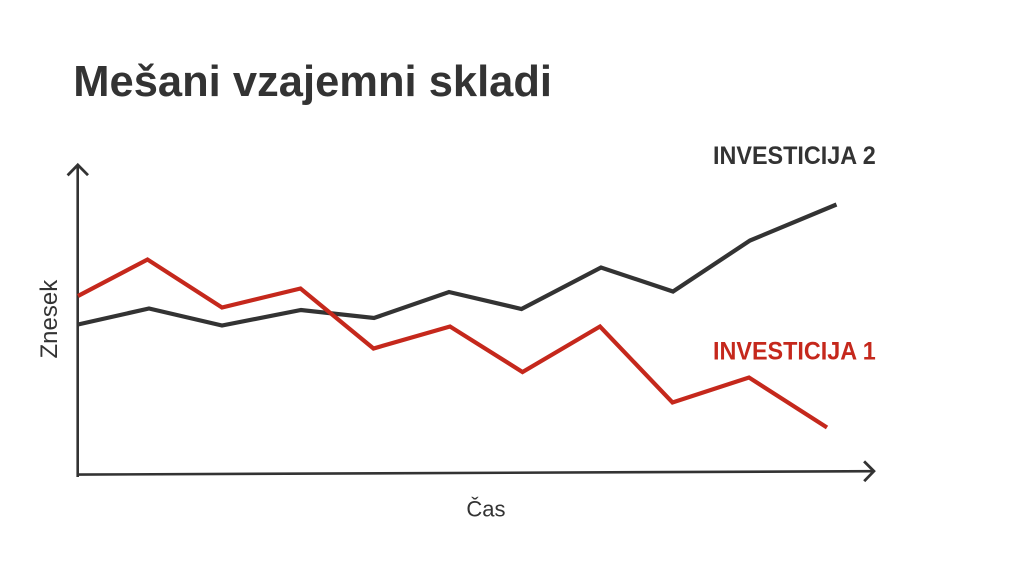 The height and width of the screenshot is (572, 1010). I want to click on svg-text: Mešani vzajemni skladi, so click(312, 82).